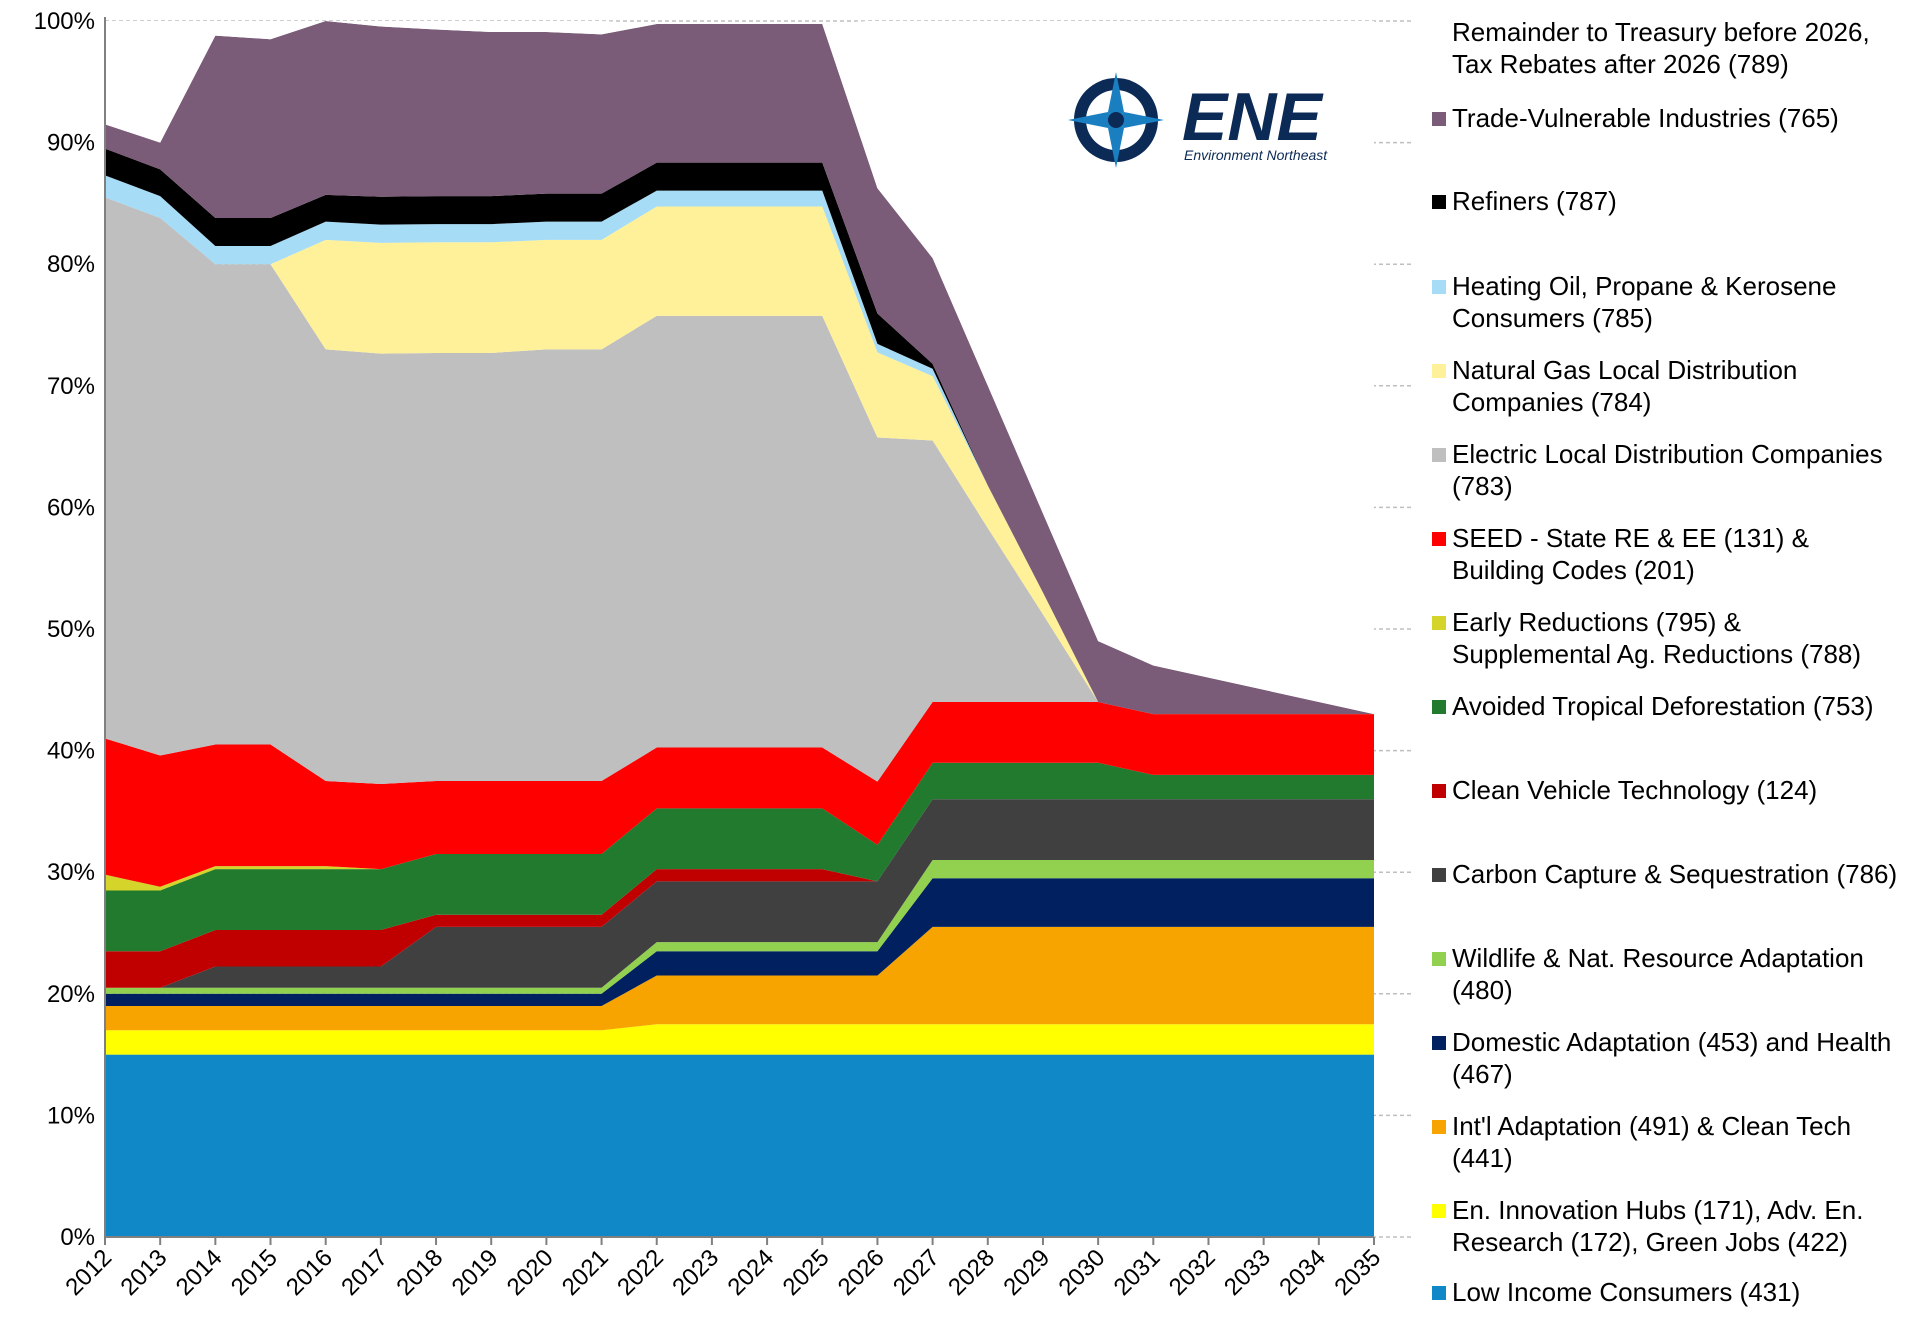 This screenshot has height=1319, width=1911. I want to click on x-tick-label: 2028, so click(971, 1272).